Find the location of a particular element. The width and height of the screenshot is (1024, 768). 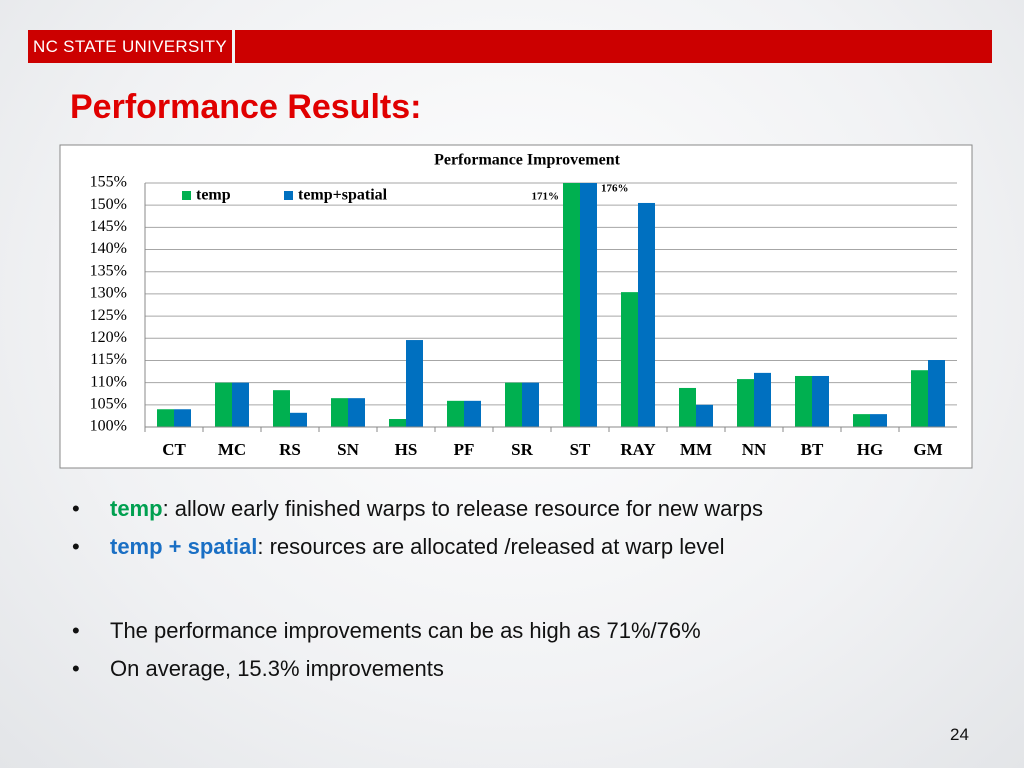

y-tick-label: 115% is located at coordinates (108, 359).